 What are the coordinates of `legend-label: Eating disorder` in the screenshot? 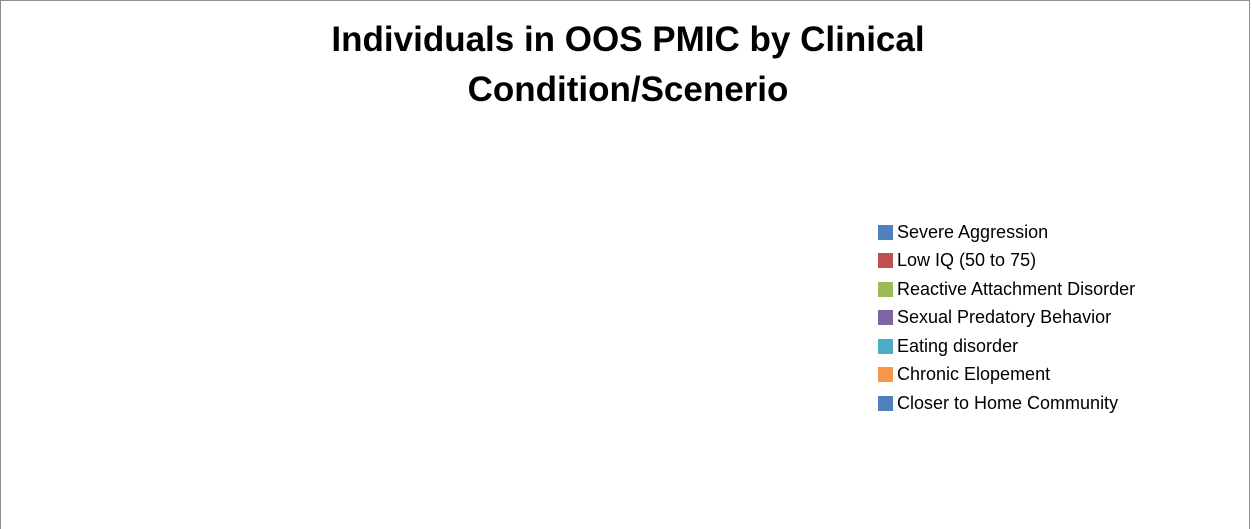 It's located at (958, 345).